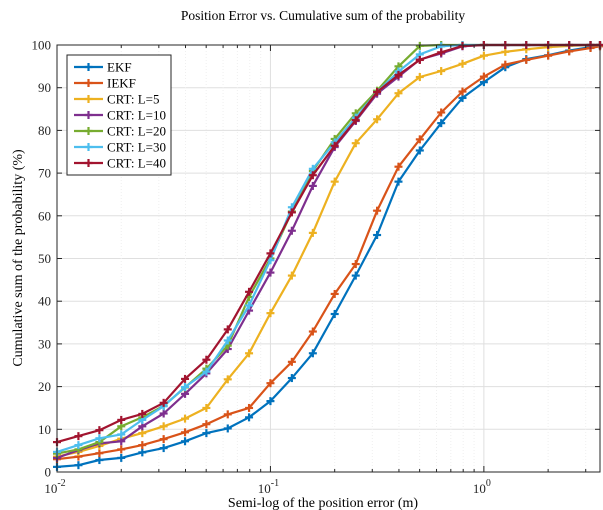 This screenshot has width=603, height=510. I want to click on y-tick-label: 0, so click(48, 472).